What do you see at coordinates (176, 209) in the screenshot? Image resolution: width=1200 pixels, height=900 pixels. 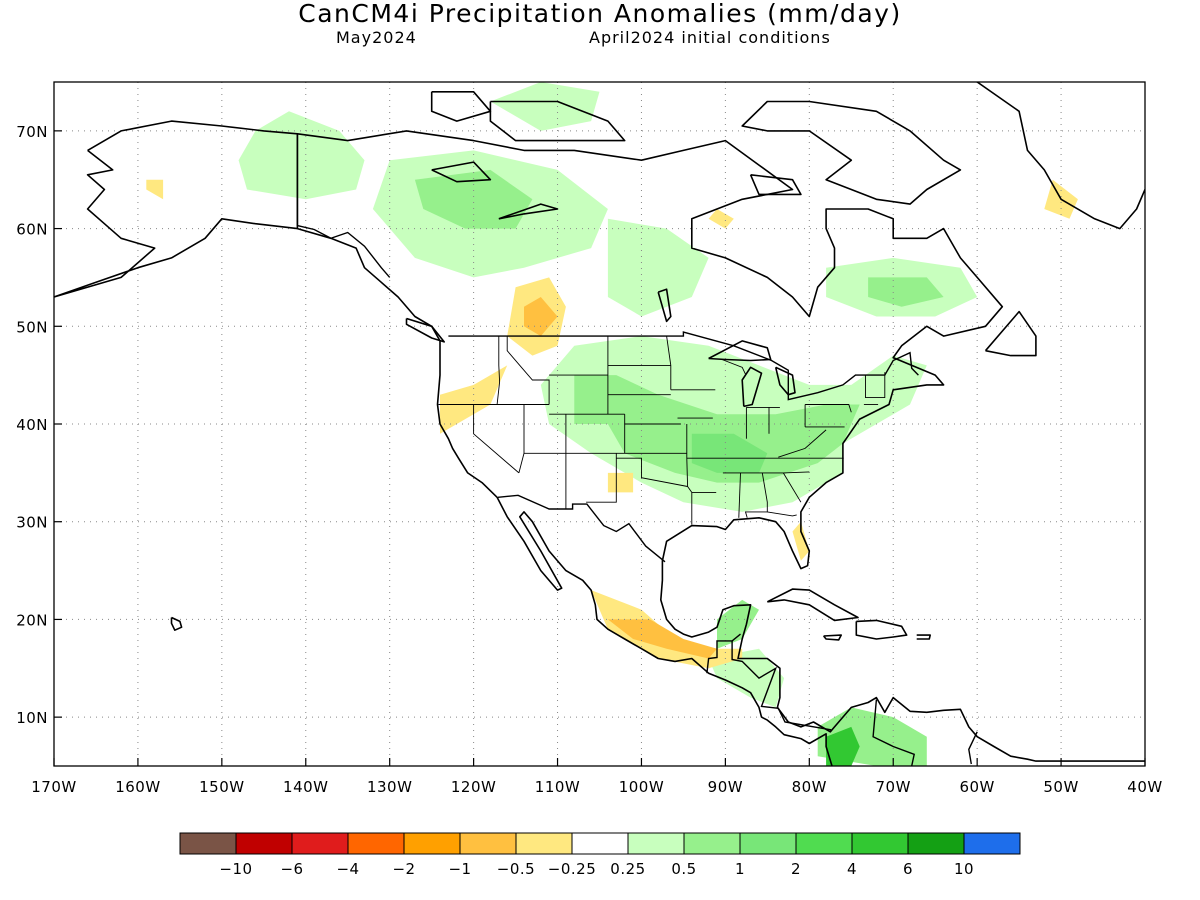 I see `coastline-alaska` at bounding box center [176, 209].